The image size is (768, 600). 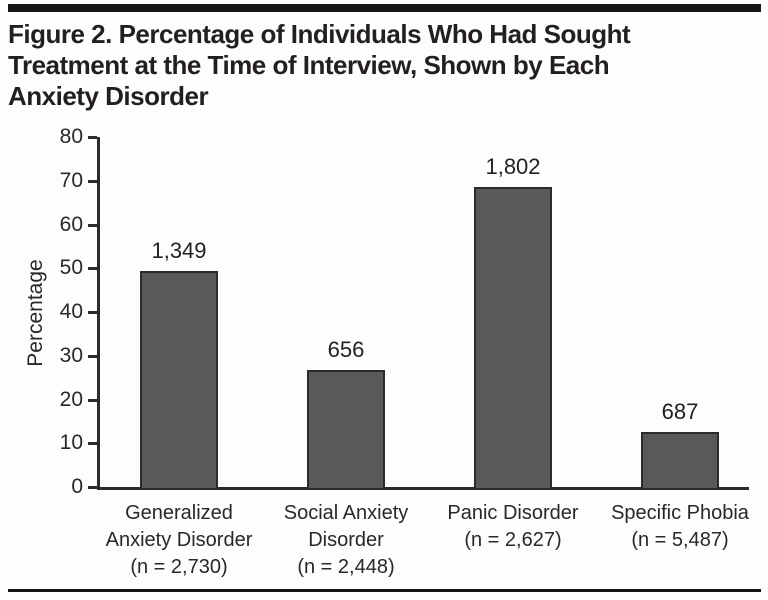 What do you see at coordinates (346, 349) in the screenshot?
I see `bar-value-label: 656` at bounding box center [346, 349].